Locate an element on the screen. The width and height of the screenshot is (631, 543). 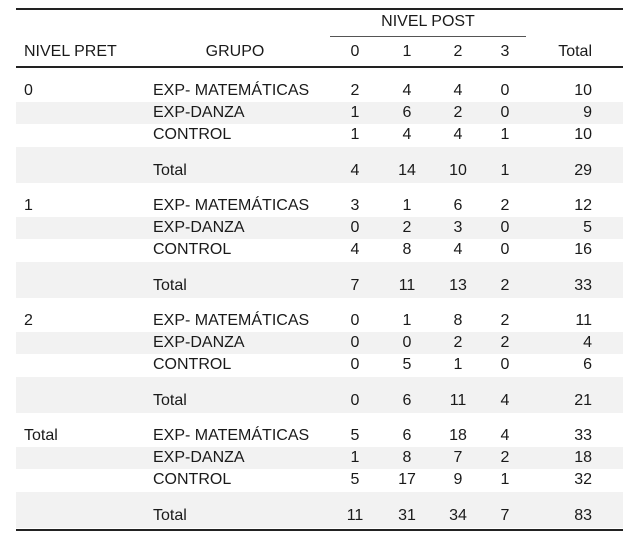
total-value-cell: 0 is located at coordinates (355, 400).